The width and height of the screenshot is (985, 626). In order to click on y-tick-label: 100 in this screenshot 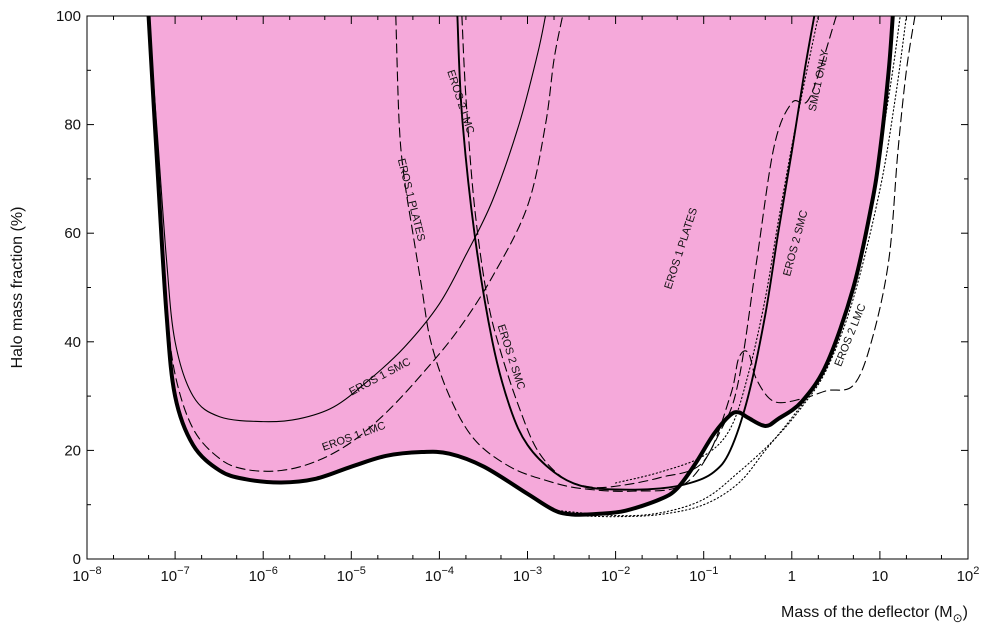, I will do `click(68, 16)`.